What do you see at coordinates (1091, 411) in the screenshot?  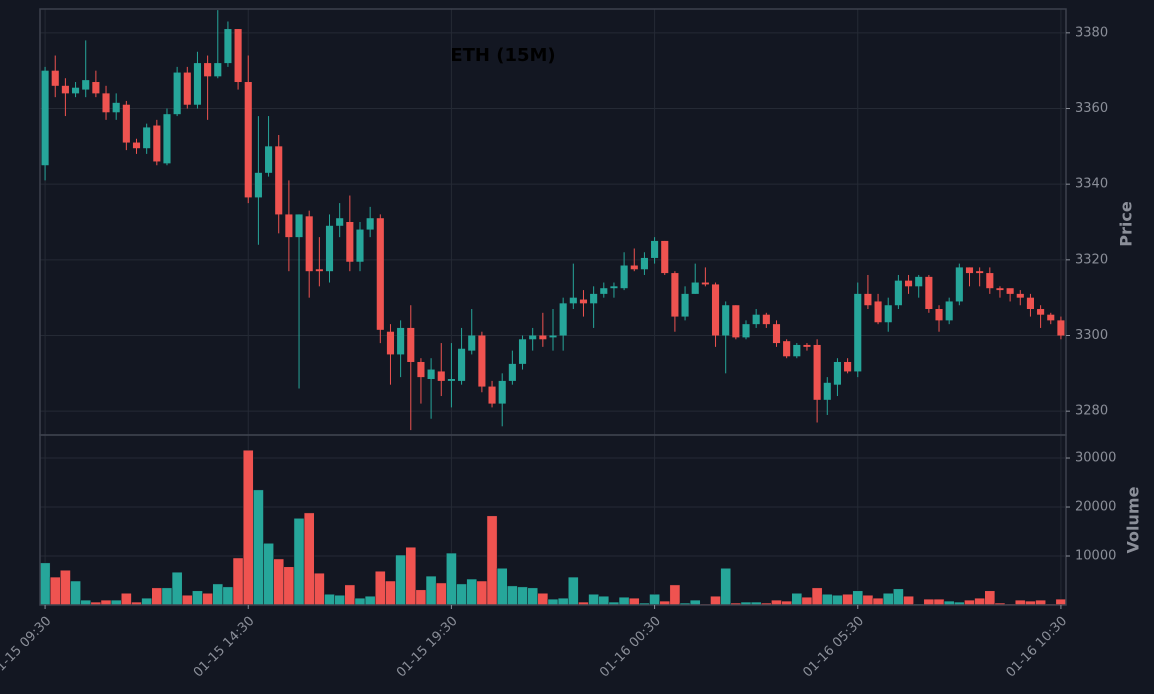 I see `y-tick-label: 3280` at bounding box center [1091, 411].